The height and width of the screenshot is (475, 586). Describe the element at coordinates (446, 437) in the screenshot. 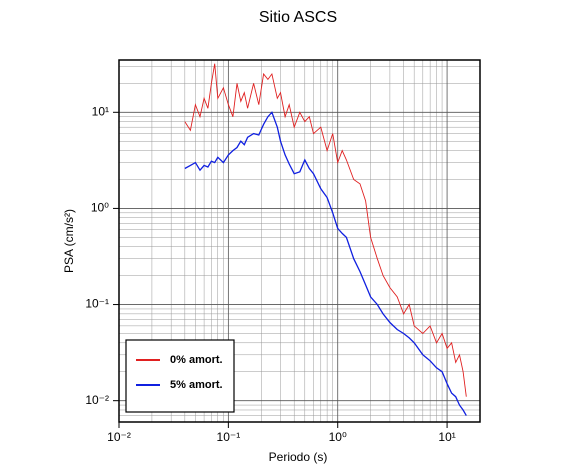

I see `x-tick-label: 10¹` at that location.